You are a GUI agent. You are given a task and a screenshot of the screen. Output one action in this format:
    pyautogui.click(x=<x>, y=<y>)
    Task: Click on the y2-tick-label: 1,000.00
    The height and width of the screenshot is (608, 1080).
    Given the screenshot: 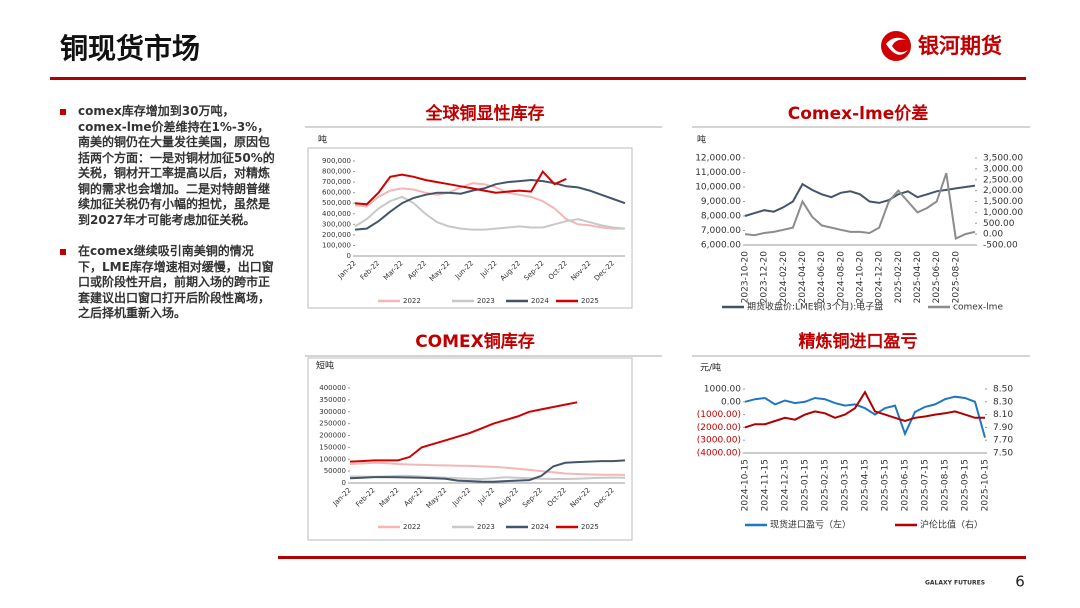 What is the action you would take?
    pyautogui.click(x=1003, y=213)
    